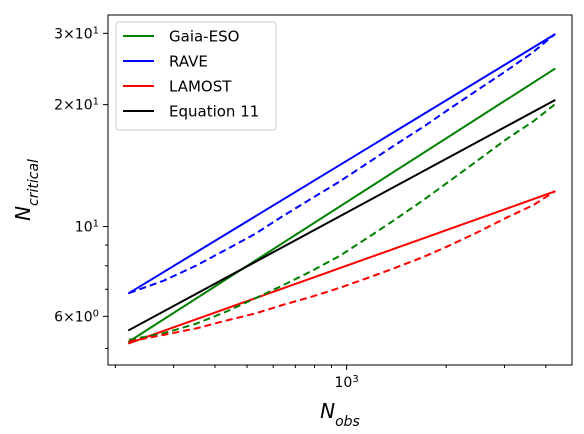 Image resolution: width=584 pixels, height=434 pixels. I want to click on legend: Gaia-ESO RAVE LAMOST Equation 11, so click(196, 76).